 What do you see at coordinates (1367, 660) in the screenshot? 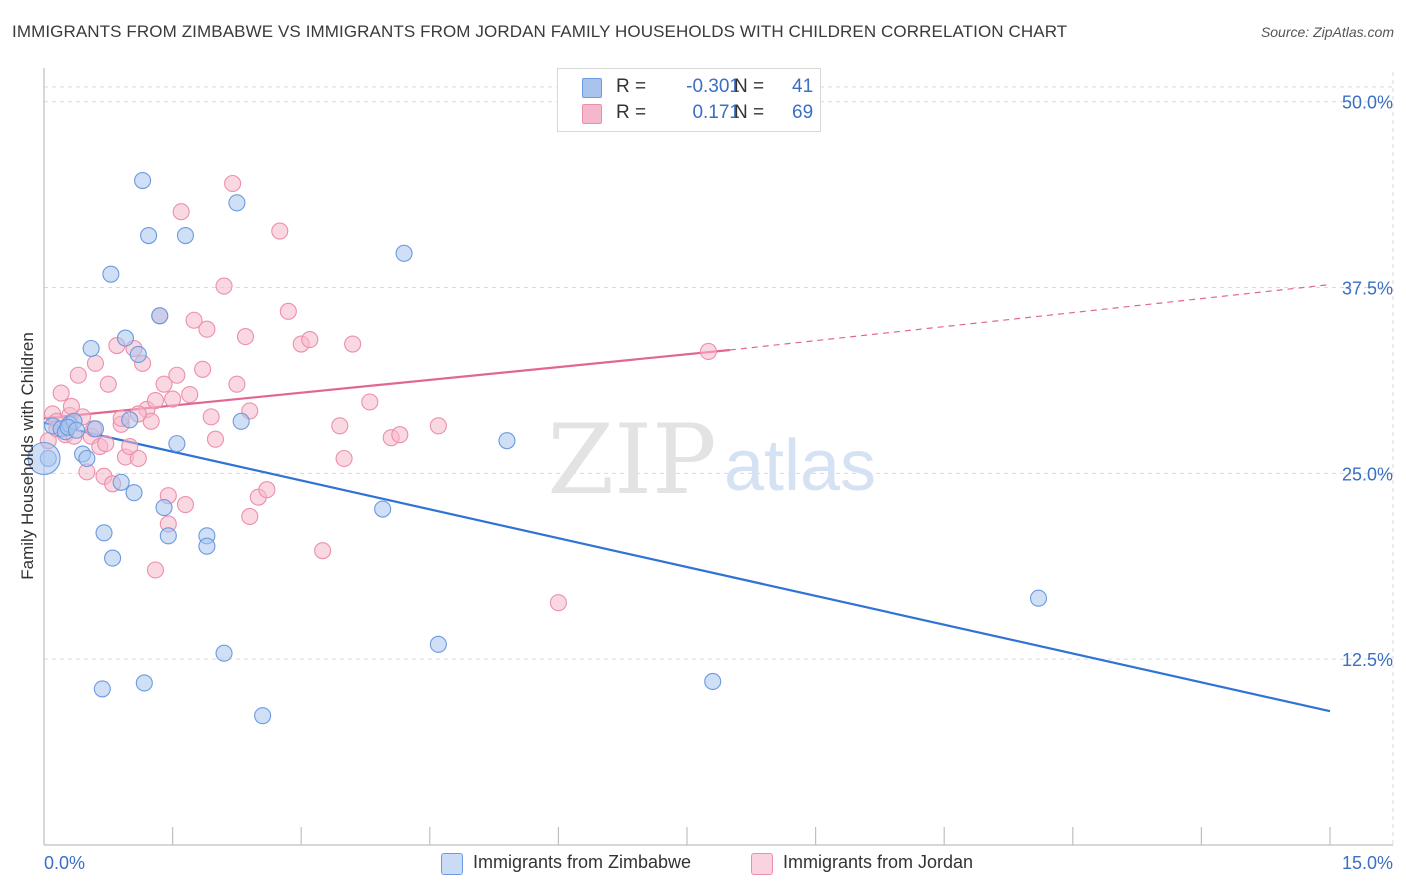
I see `y-tick-label: 12.5%` at bounding box center [1367, 660].